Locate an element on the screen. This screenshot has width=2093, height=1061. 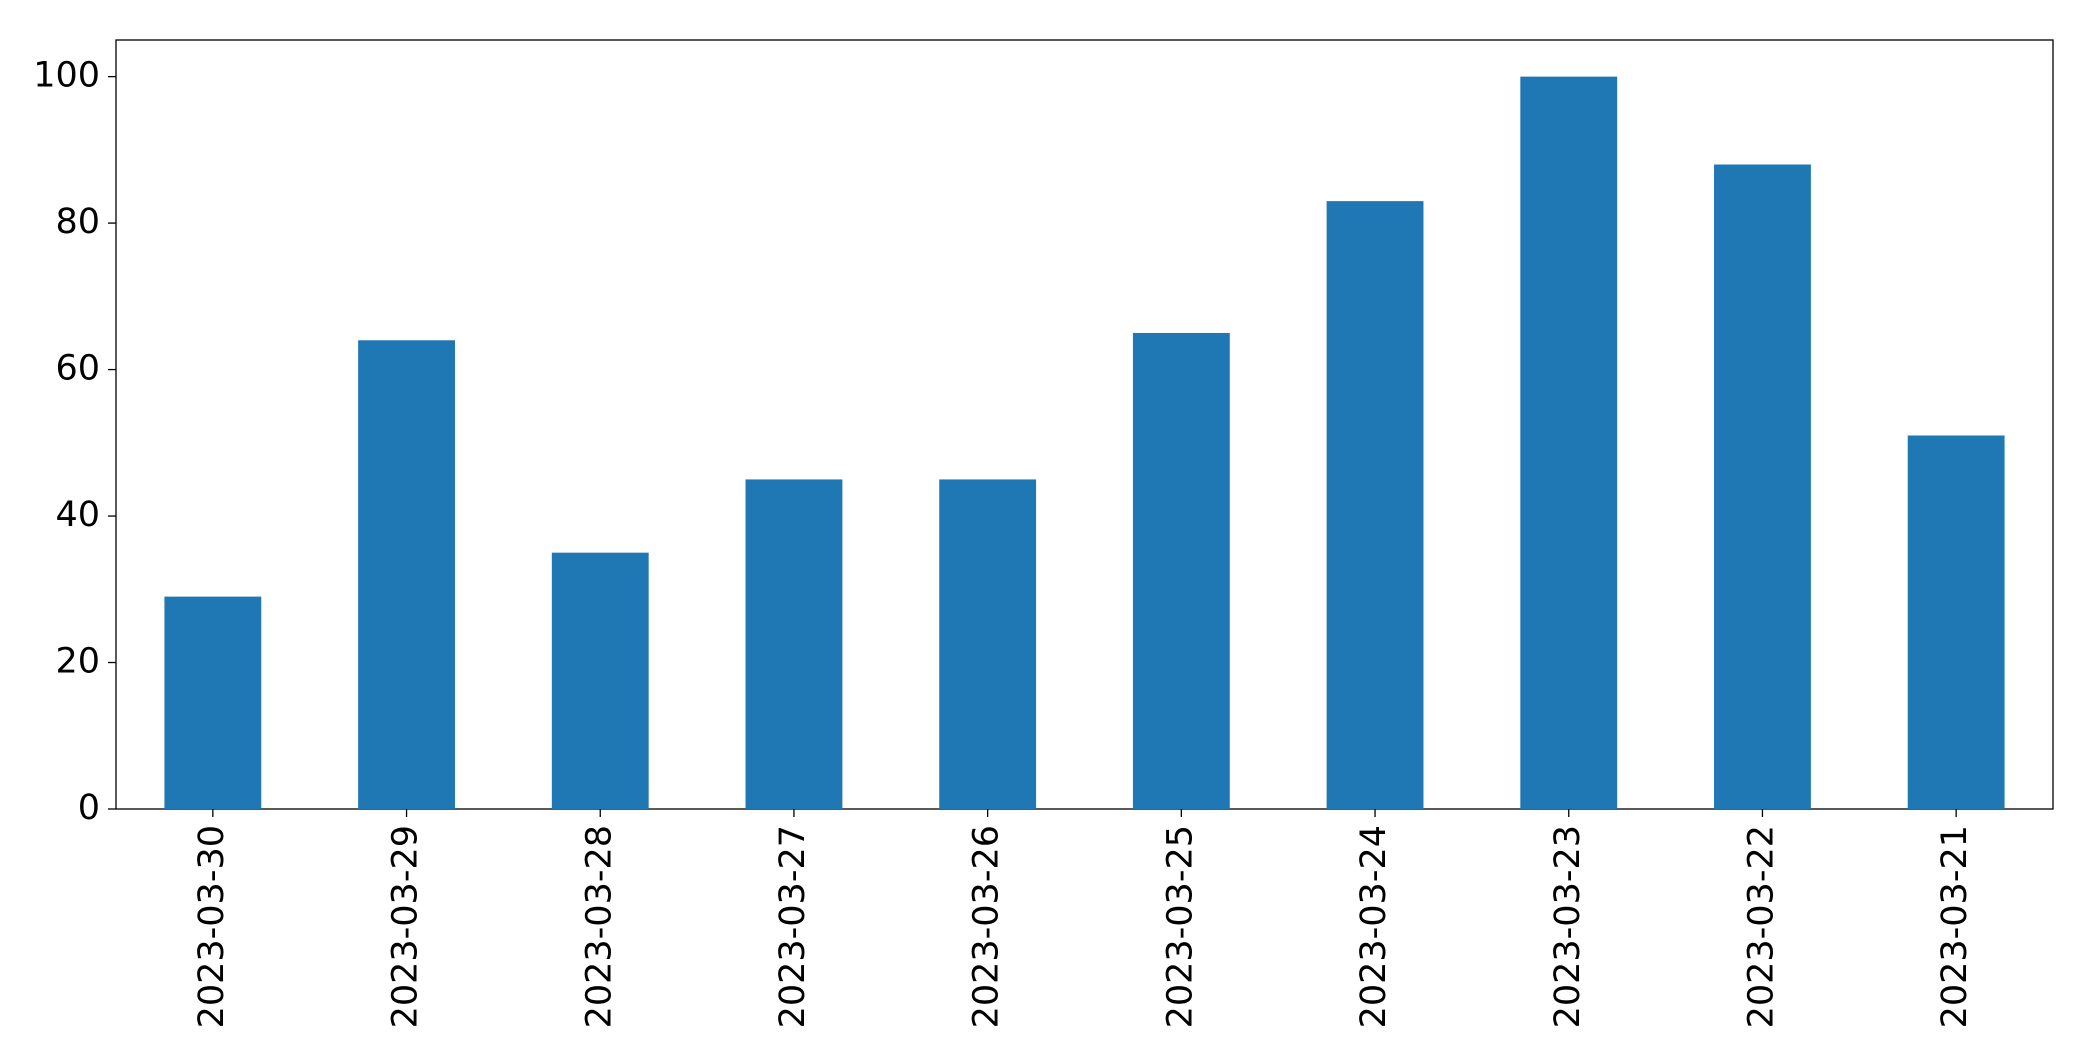
x-tick-label: 2023-03-25 is located at coordinates (1180, 926).